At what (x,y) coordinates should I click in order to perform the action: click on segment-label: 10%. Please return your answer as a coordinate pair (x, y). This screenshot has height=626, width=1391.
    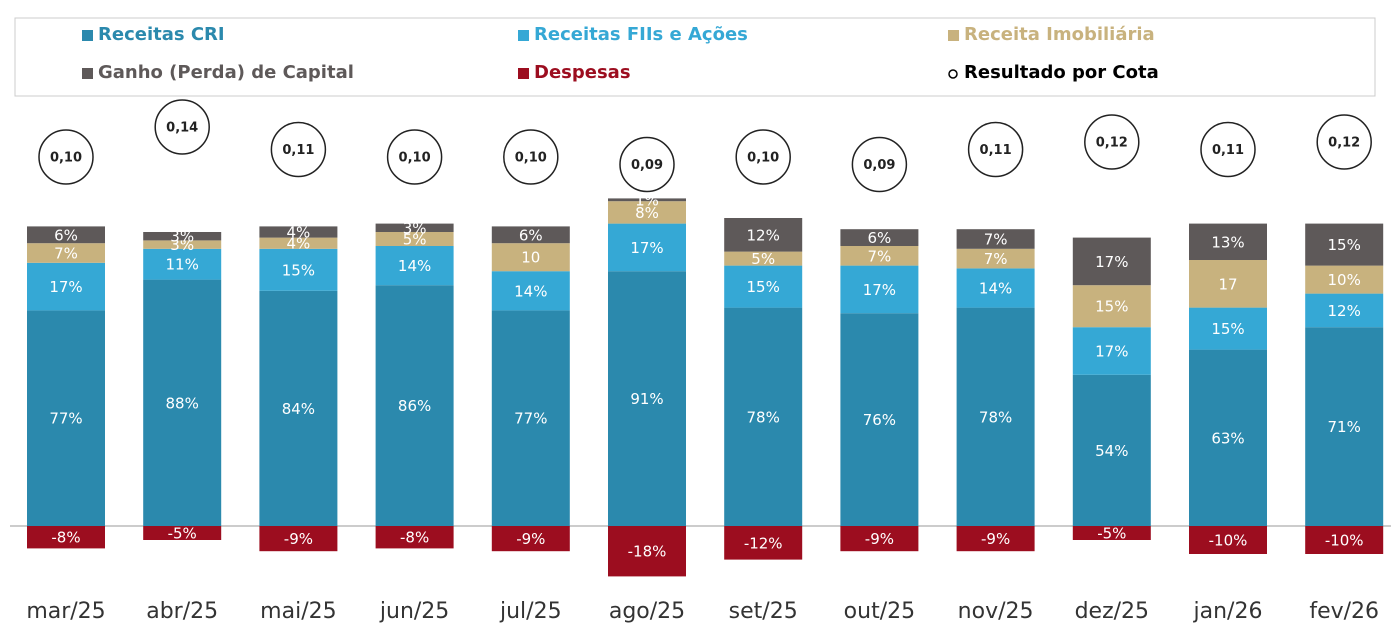
    Looking at the image, I should click on (1344, 280).